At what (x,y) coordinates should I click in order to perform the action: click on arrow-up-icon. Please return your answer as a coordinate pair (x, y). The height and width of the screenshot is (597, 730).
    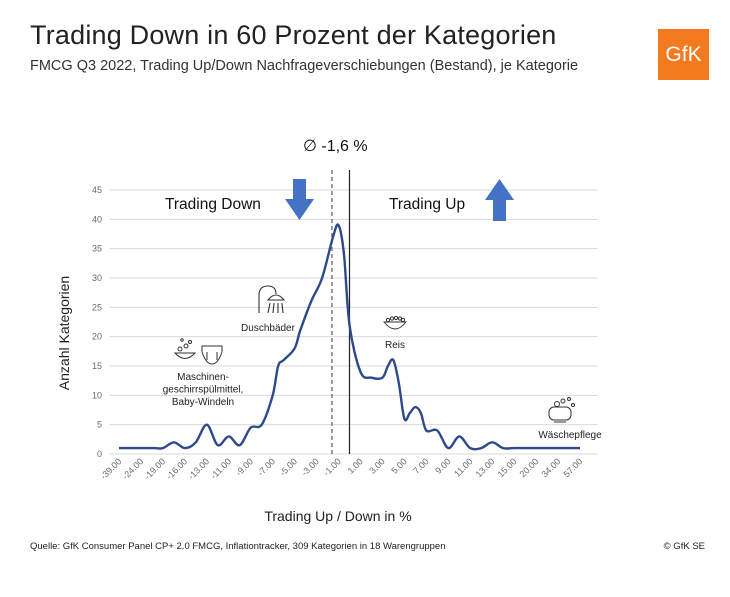
    Looking at the image, I should click on (499, 200).